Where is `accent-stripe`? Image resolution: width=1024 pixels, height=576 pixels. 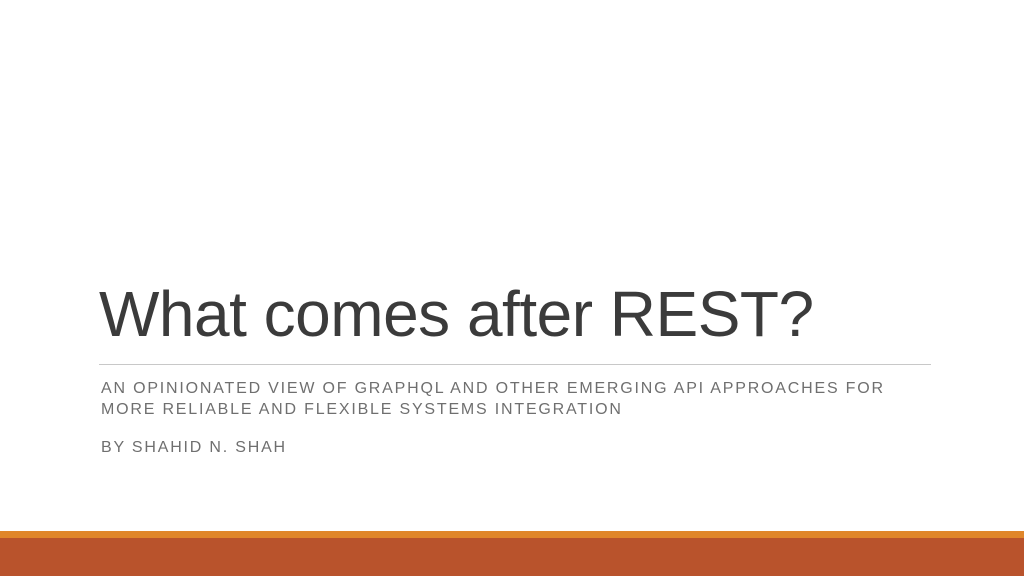
accent-stripe is located at coordinates (512, 534).